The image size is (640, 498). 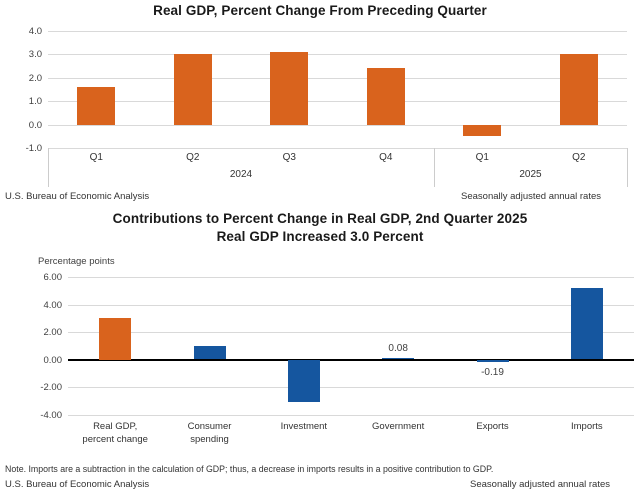 I want to click on y-tick-label: 0.0, so click(x=35, y=125).